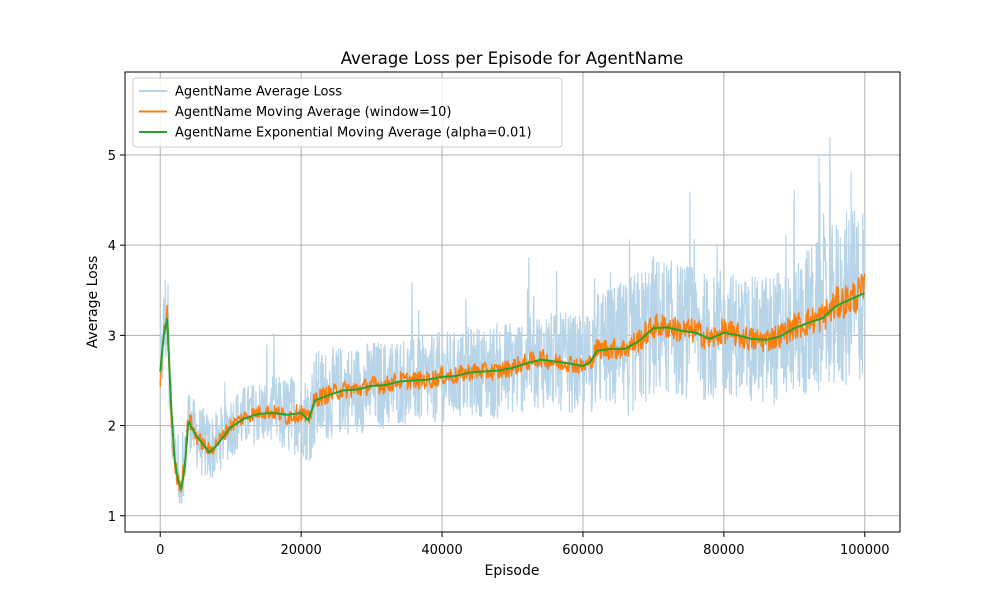  What do you see at coordinates (512, 58) in the screenshot?
I see `chart-title: Average Loss per Episode for AgentName` at bounding box center [512, 58].